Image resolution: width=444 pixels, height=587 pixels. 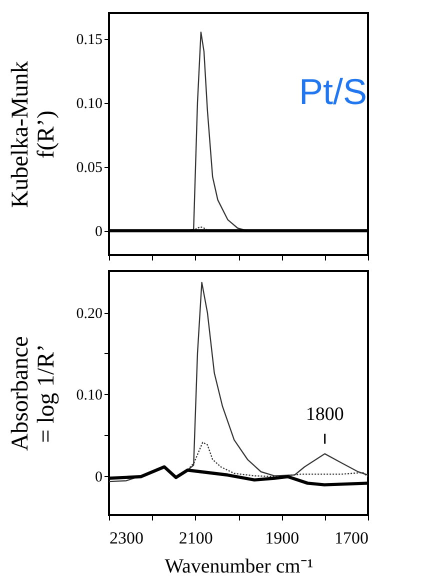 I want to click on x-tick-label: 1900, so click(x=282, y=538).